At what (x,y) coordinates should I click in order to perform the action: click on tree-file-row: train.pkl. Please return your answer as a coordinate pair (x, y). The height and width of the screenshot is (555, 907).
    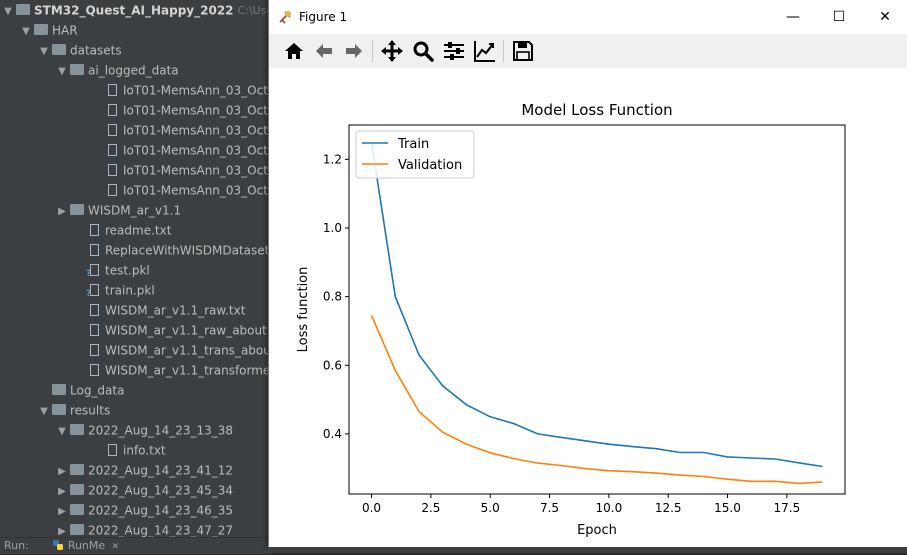
    Looking at the image, I should click on (135, 290).